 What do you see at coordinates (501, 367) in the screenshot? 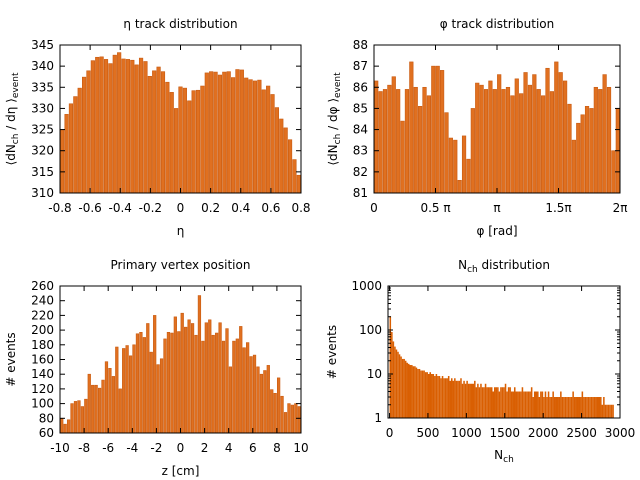
I see `nch-bars` at bounding box center [501, 367].